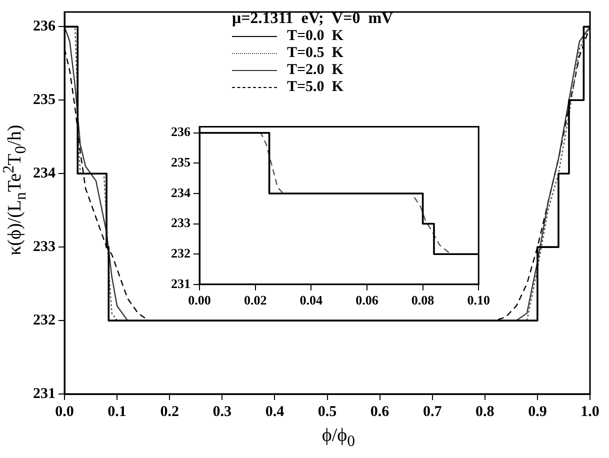  What do you see at coordinates (222, 412) in the screenshot?
I see `x-tick-label: 0.3` at bounding box center [222, 412].